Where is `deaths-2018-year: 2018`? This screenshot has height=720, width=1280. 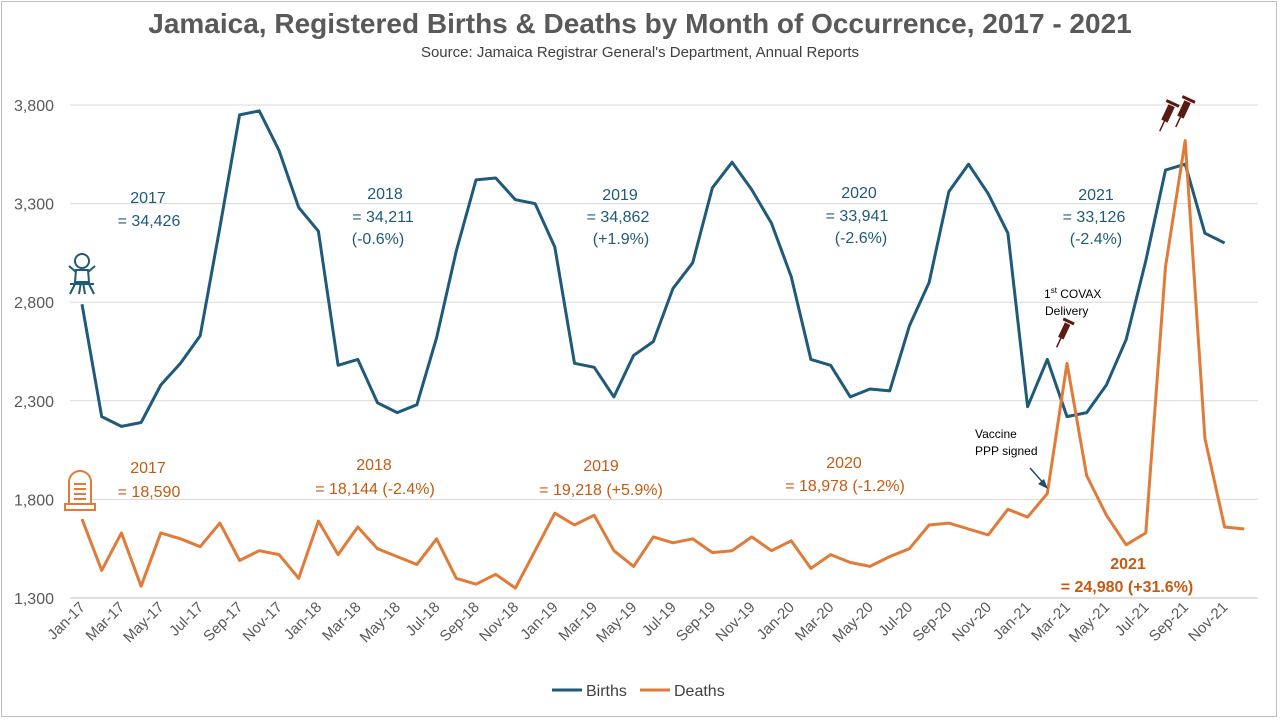 deaths-2018-year: 2018 is located at coordinates (374, 465).